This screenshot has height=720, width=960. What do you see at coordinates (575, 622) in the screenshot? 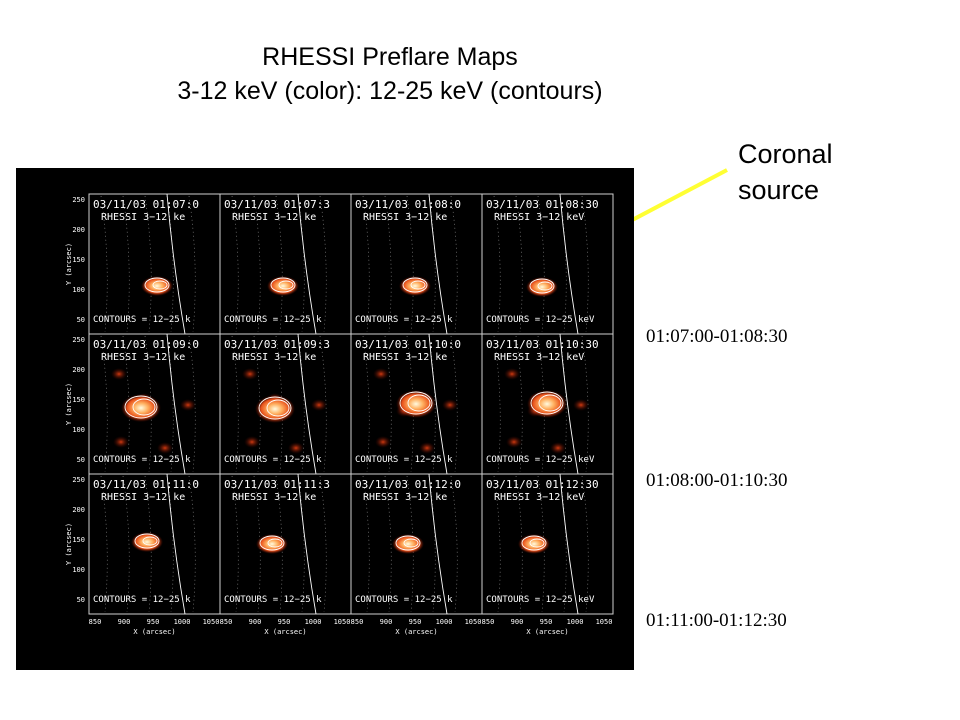
I see `x-tick-label: 1000` at bounding box center [575, 622].